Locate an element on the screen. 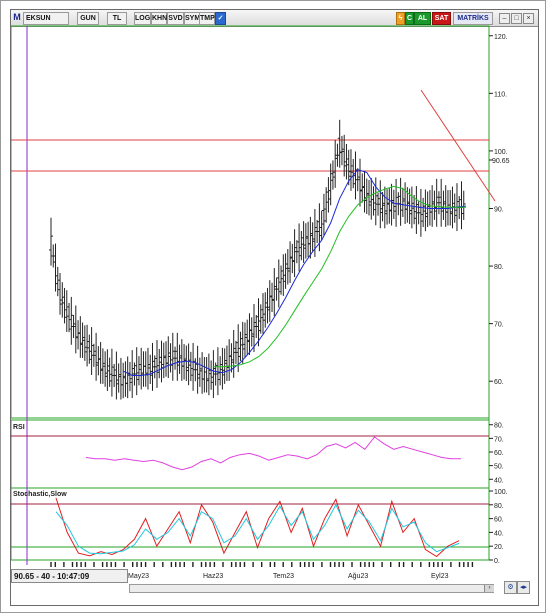 This screenshot has width=546, height=613. close-icon: × is located at coordinates (528, 18).